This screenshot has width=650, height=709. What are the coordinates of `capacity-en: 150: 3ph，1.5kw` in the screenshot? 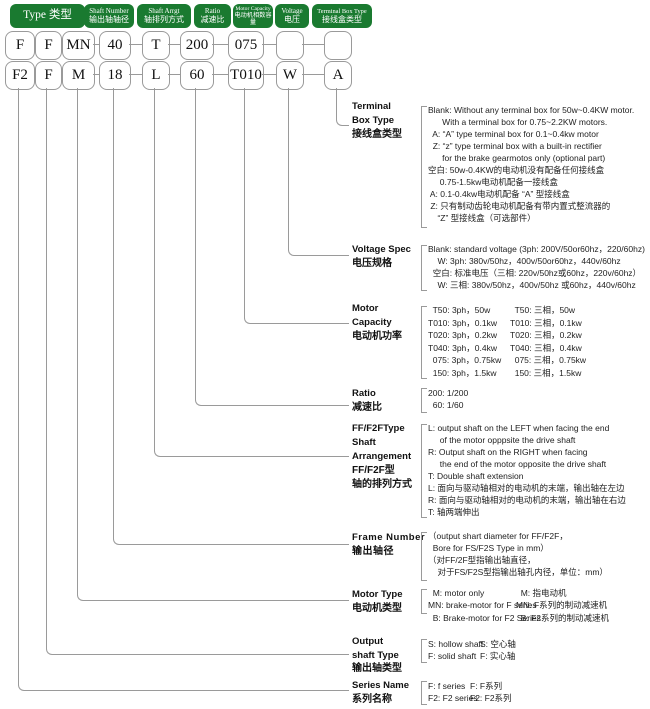 It's located at (462, 372).